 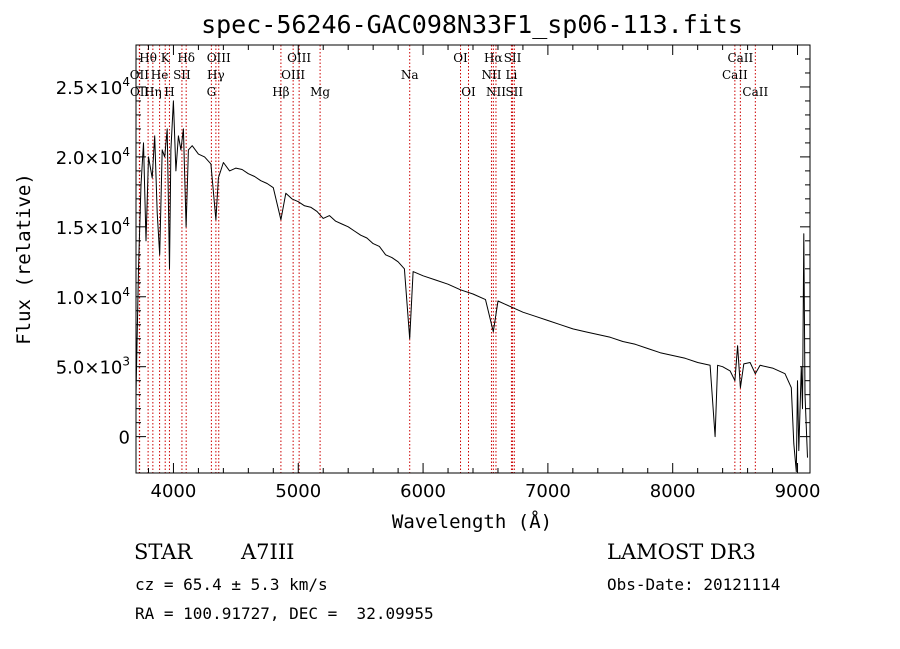 I want to click on spectral-line-label: Hβ, so click(x=280, y=92).